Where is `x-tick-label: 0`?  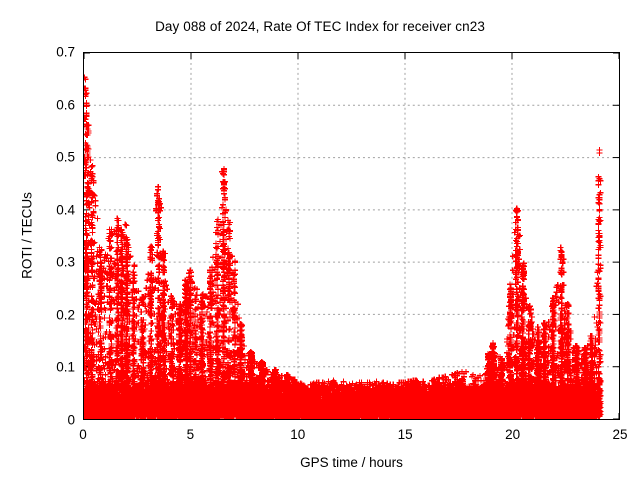
x-tick-label: 0 is located at coordinates (83, 434).